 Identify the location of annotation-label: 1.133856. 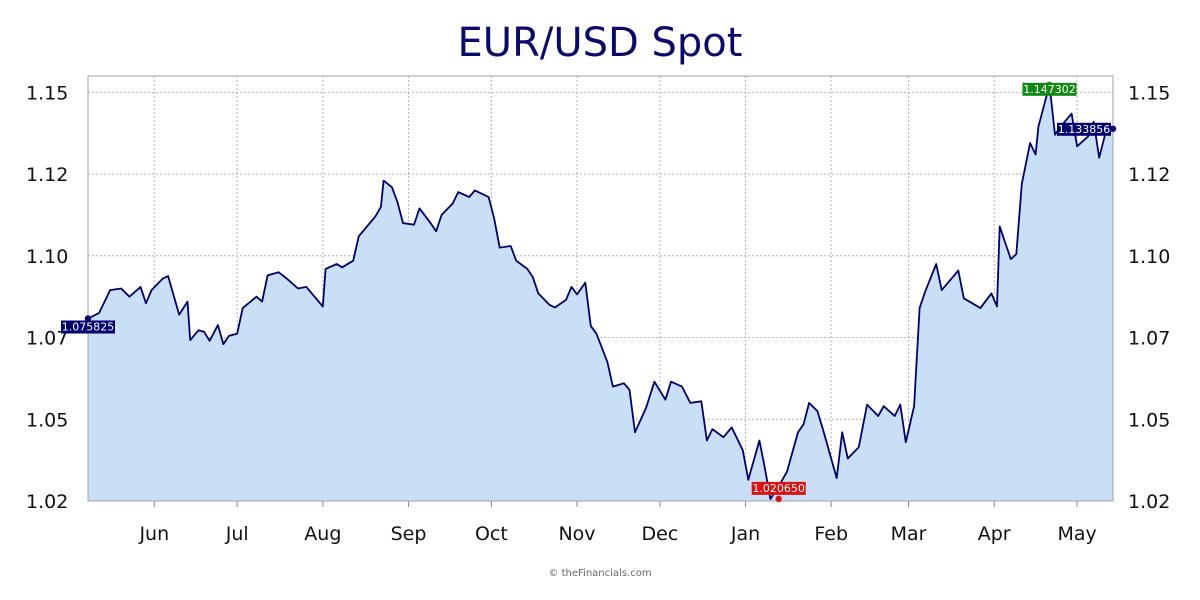
(1084, 129).